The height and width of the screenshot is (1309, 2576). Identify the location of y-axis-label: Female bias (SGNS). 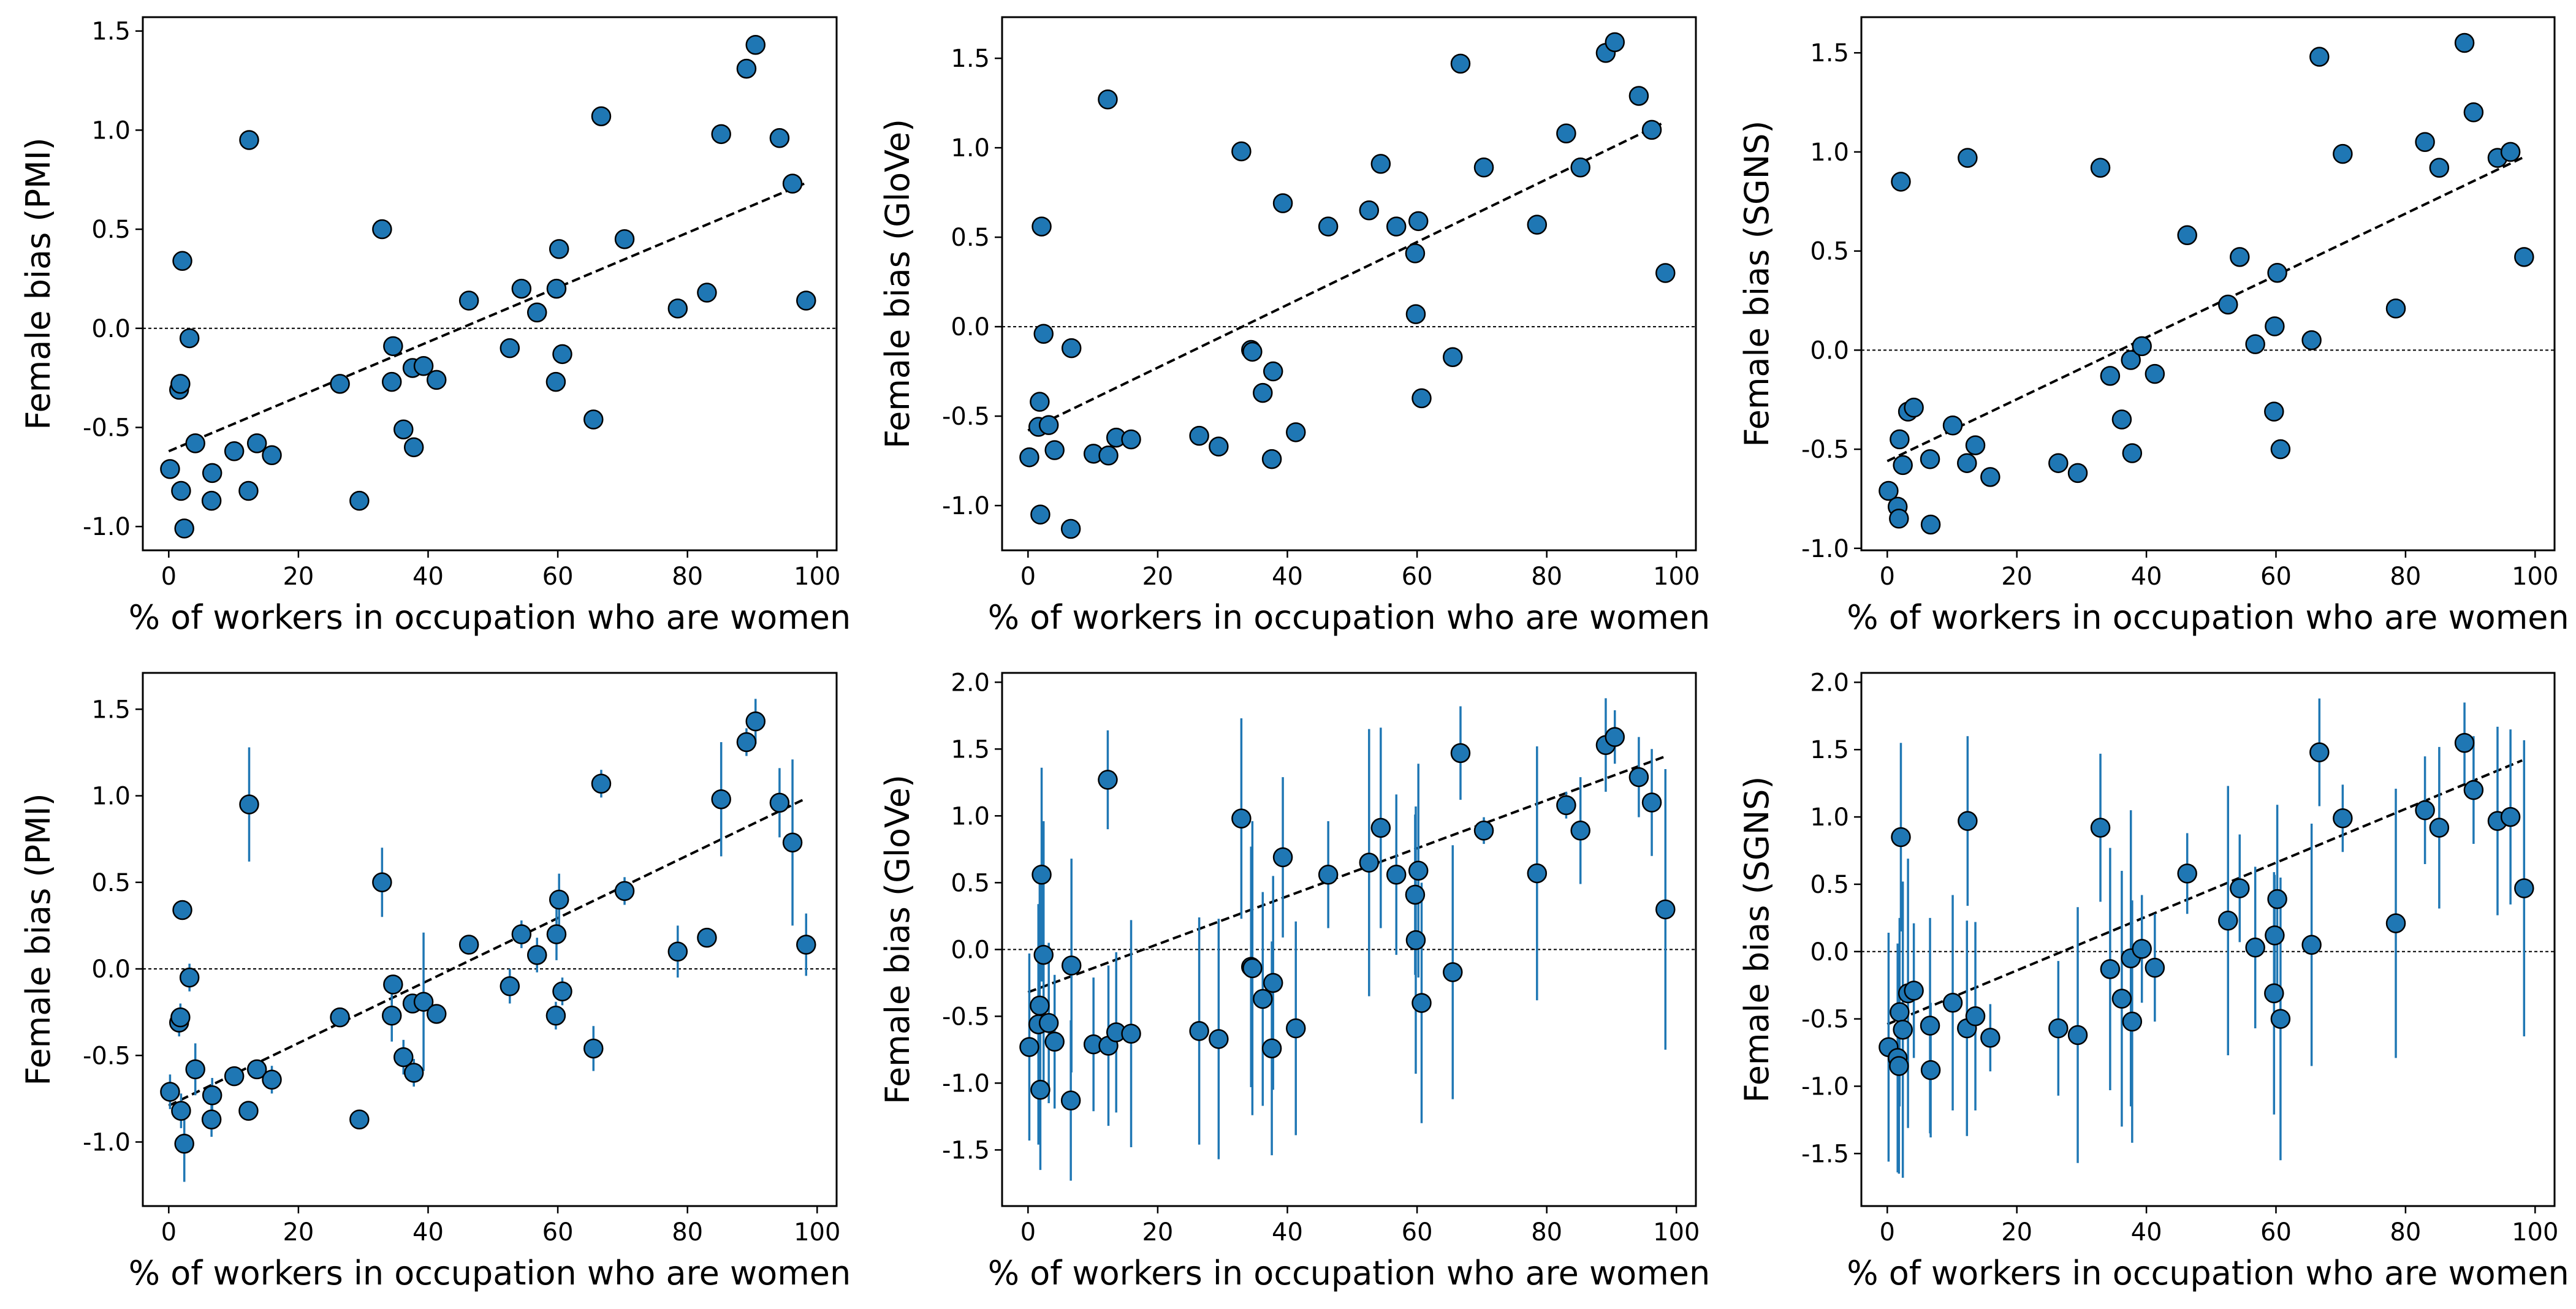
(1757, 939).